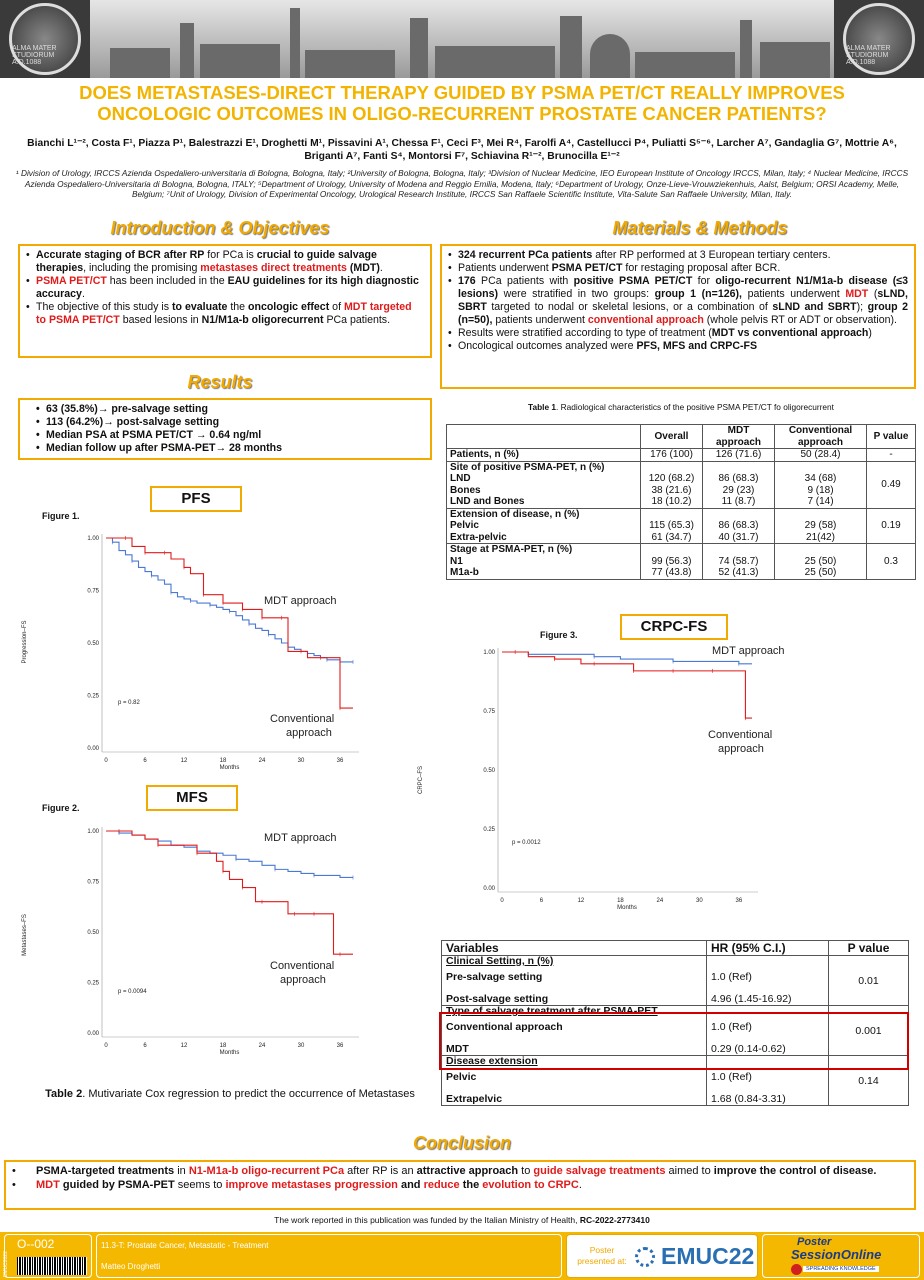 This screenshot has width=924, height=1280. Describe the element at coordinates (25, 641) in the screenshot. I see `y-axis-label: Progression–FS` at that location.